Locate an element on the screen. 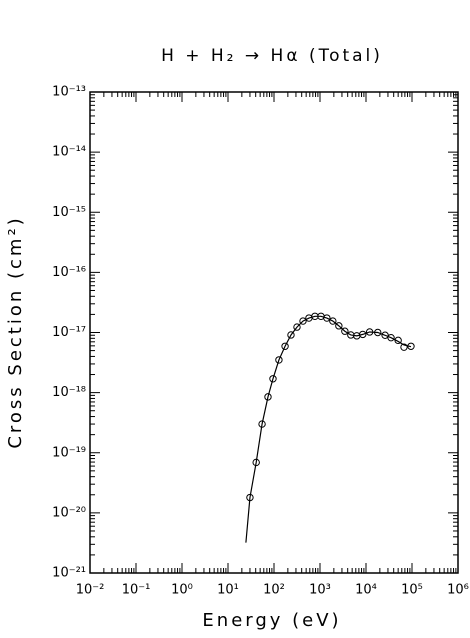  x-tick-label: 10² is located at coordinates (274, 590).